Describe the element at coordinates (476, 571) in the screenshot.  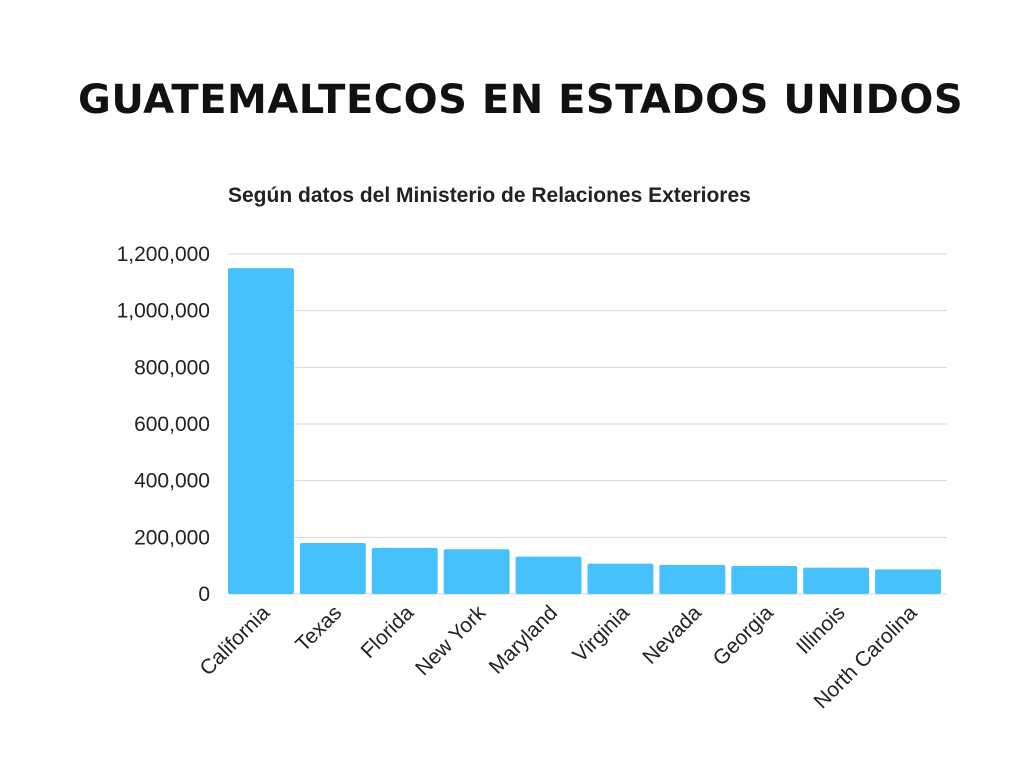
I see `bar-new-york` at that location.